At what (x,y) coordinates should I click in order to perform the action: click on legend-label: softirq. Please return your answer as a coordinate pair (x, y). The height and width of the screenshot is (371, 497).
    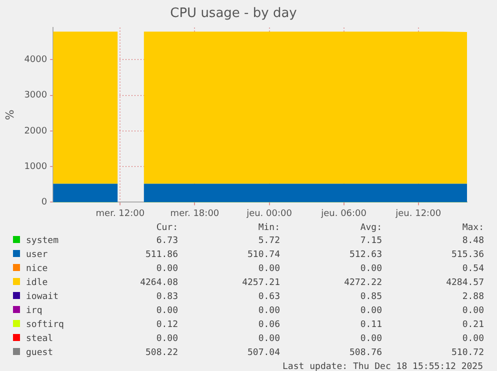
    Looking at the image, I should click on (45, 325).